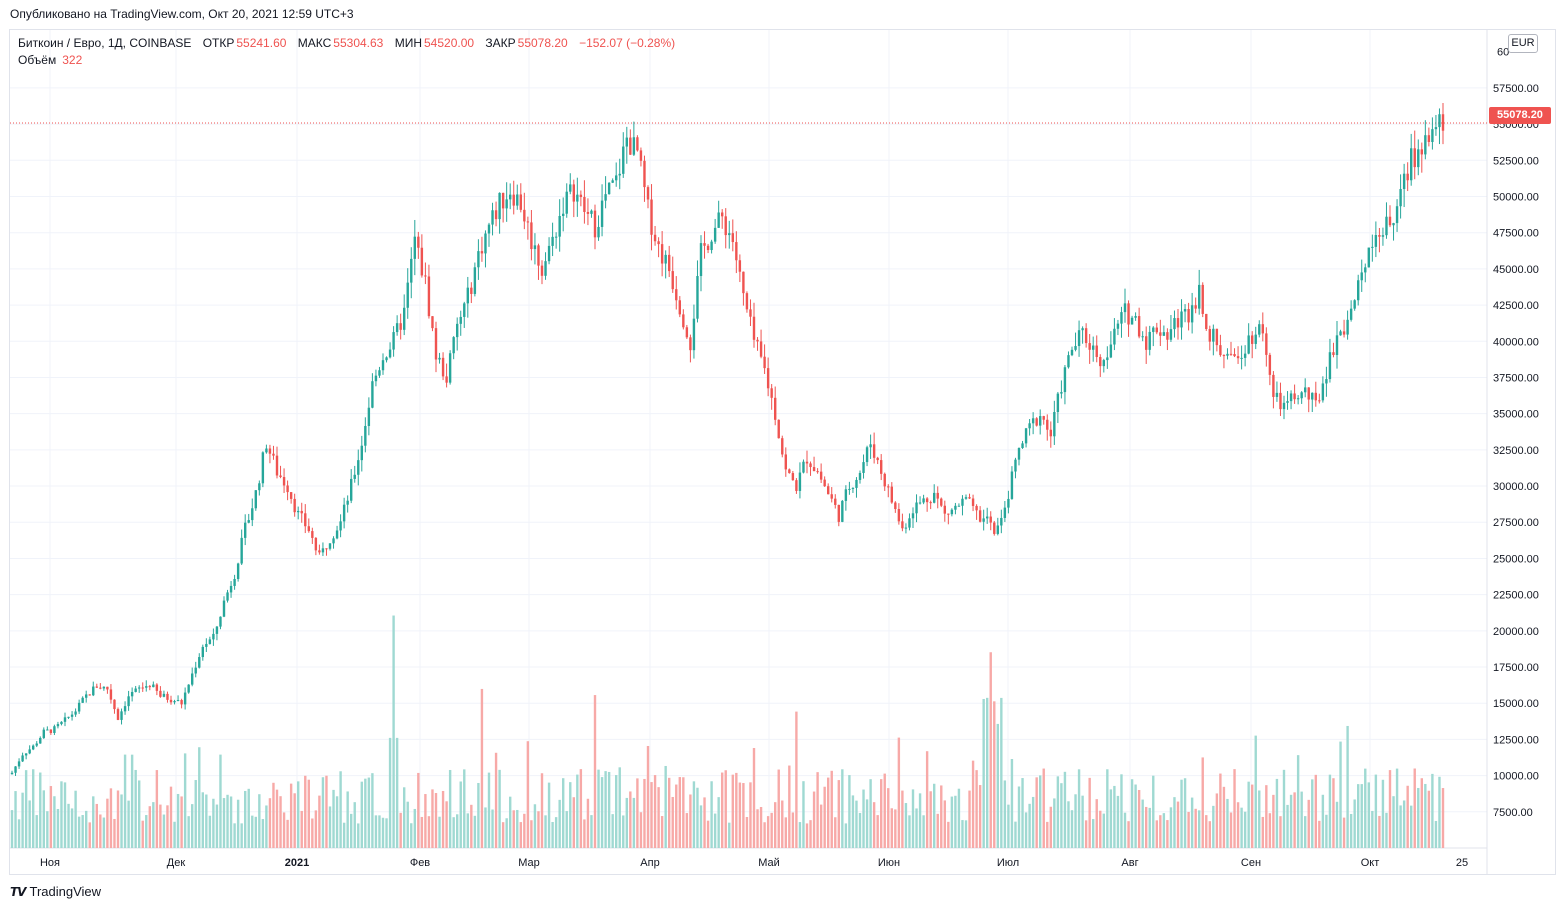  Describe the element at coordinates (1516, 632) in the screenshot. I see `price-tick-label: 20000.00` at that location.